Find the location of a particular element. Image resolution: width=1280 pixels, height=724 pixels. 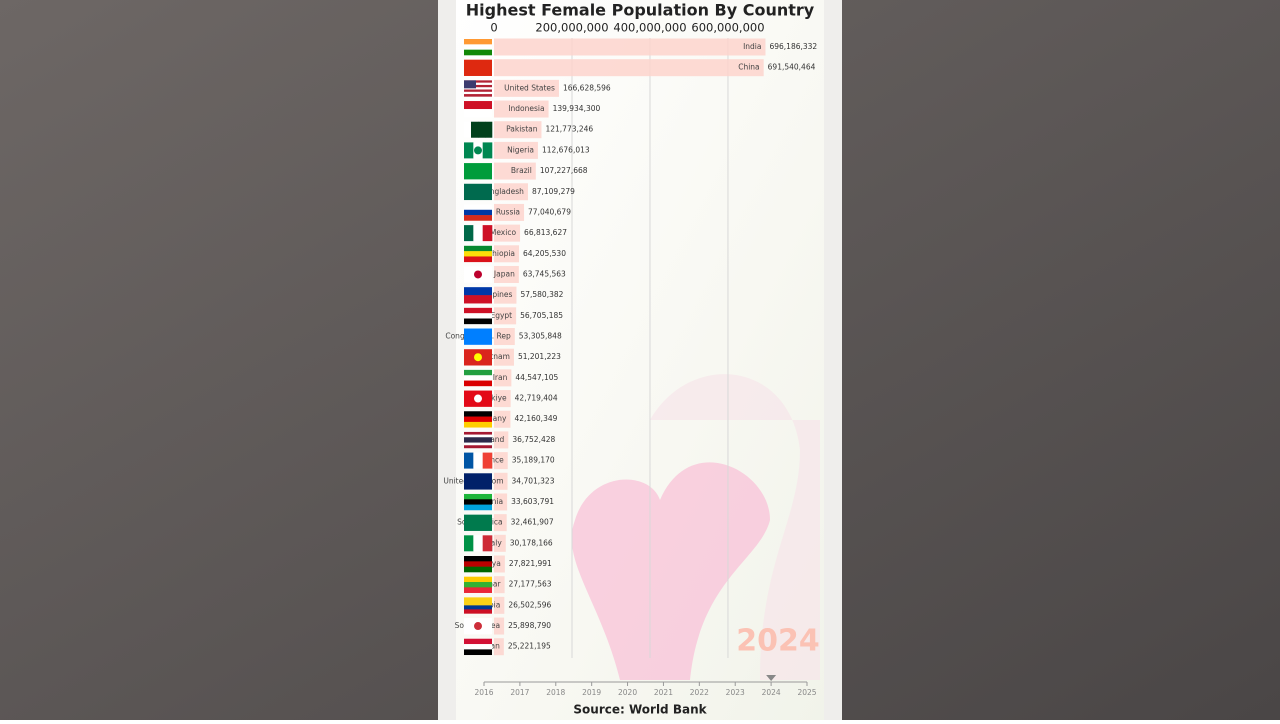

category-label: Brazil is located at coordinates (521, 170).